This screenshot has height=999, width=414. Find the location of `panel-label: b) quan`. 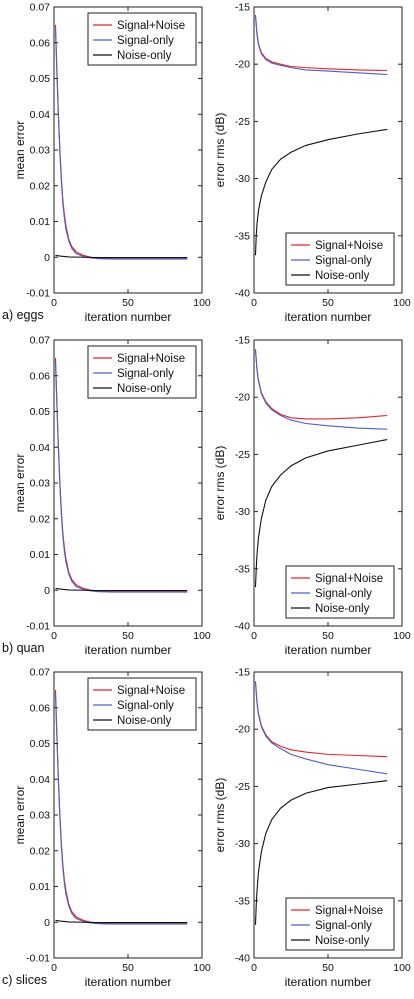

panel-label: b) quan is located at coordinates (23, 648).